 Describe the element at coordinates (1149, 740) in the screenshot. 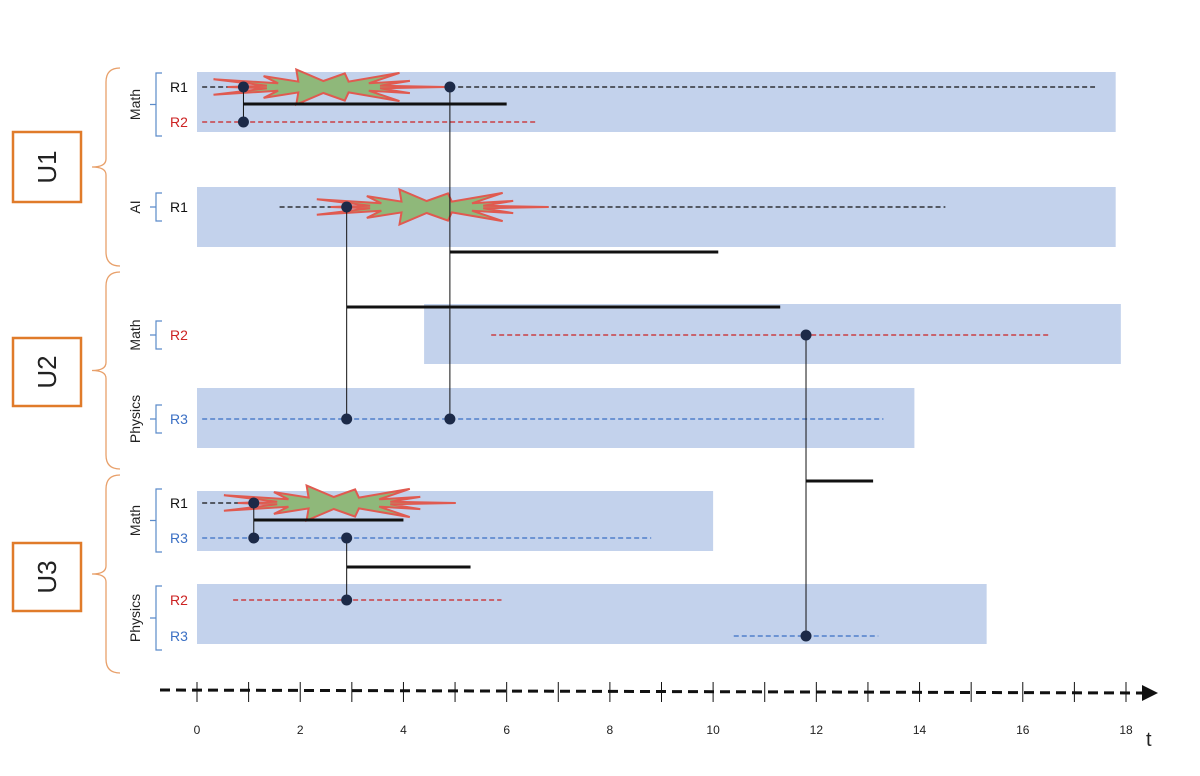

I see `axis-label: t` at that location.